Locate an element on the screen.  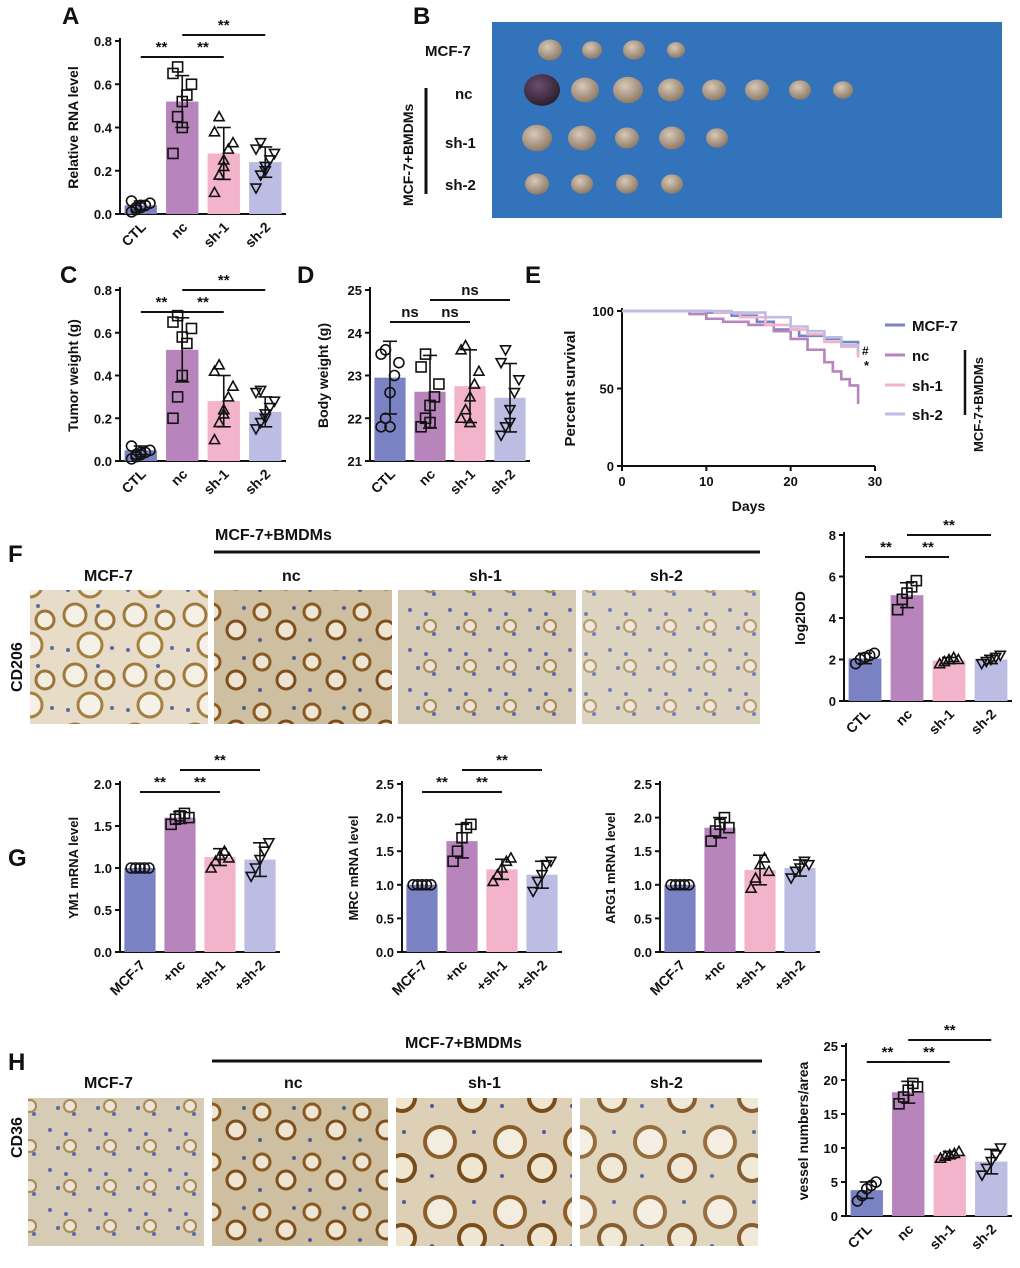
y-tick-label: 2 is located at coordinates (832, 660).